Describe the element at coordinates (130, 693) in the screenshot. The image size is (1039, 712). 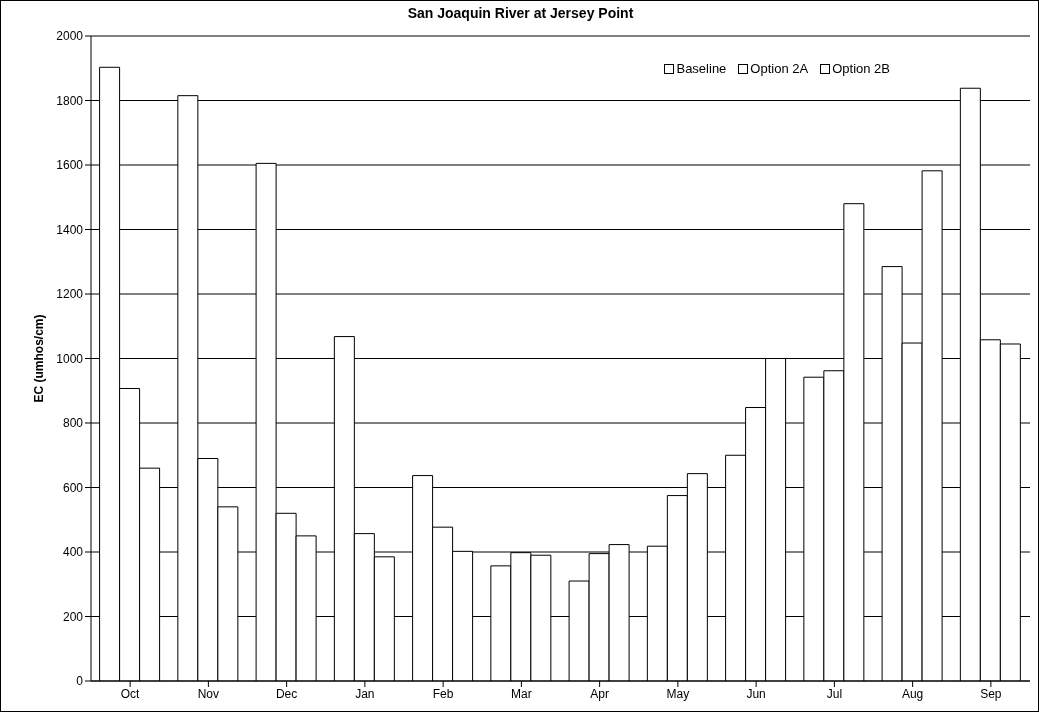
I see `x-tick-label: Oct` at that location.